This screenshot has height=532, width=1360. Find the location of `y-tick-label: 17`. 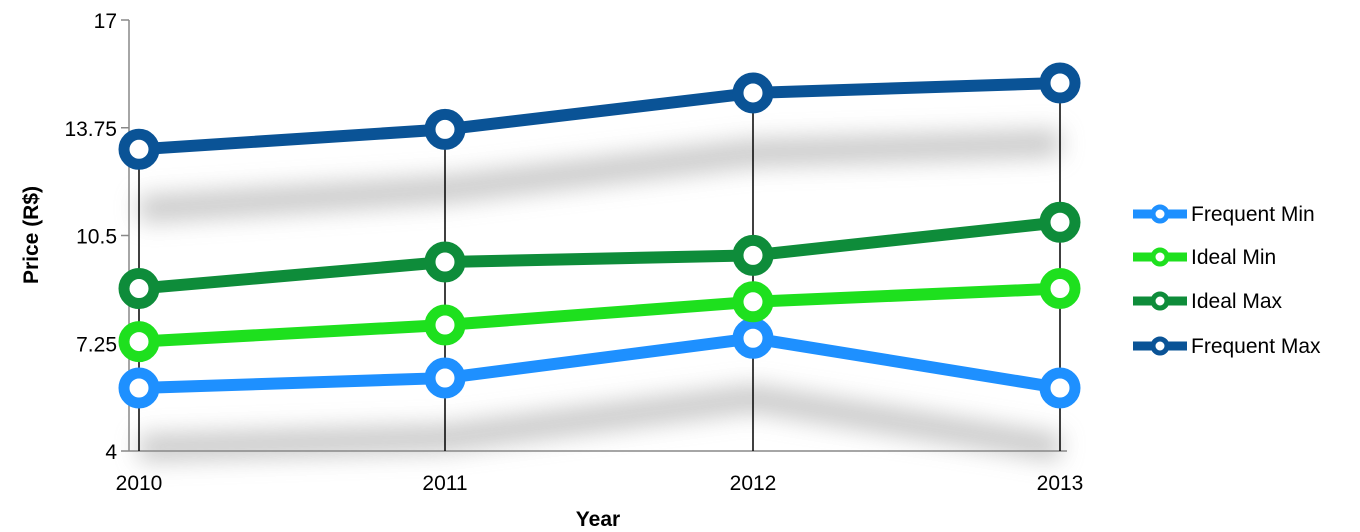

y-tick-label: 17 is located at coordinates (105, 21).